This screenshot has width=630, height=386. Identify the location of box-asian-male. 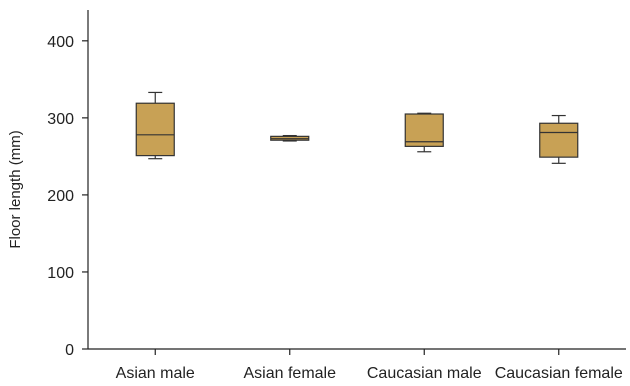
(155, 125).